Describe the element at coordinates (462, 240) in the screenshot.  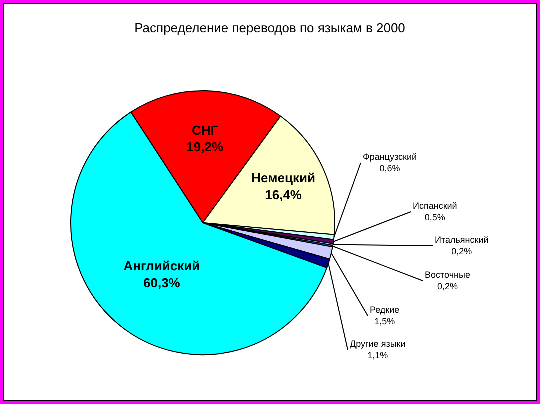
I see `slice-label: Итальянский` at that location.